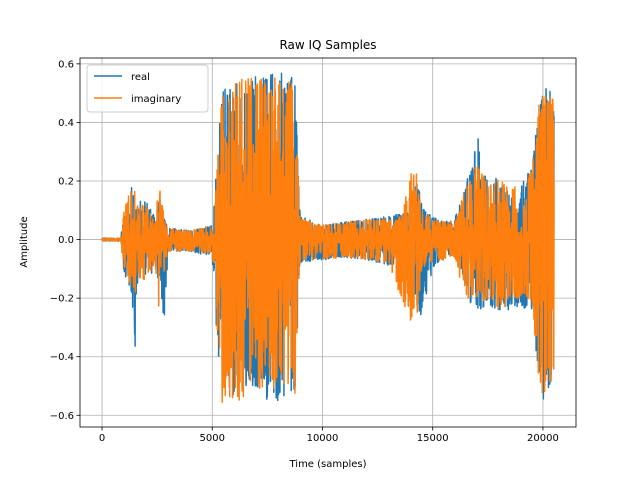  What do you see at coordinates (62, 299) in the screenshot?
I see `y-tick-label: −0.2` at bounding box center [62, 299].